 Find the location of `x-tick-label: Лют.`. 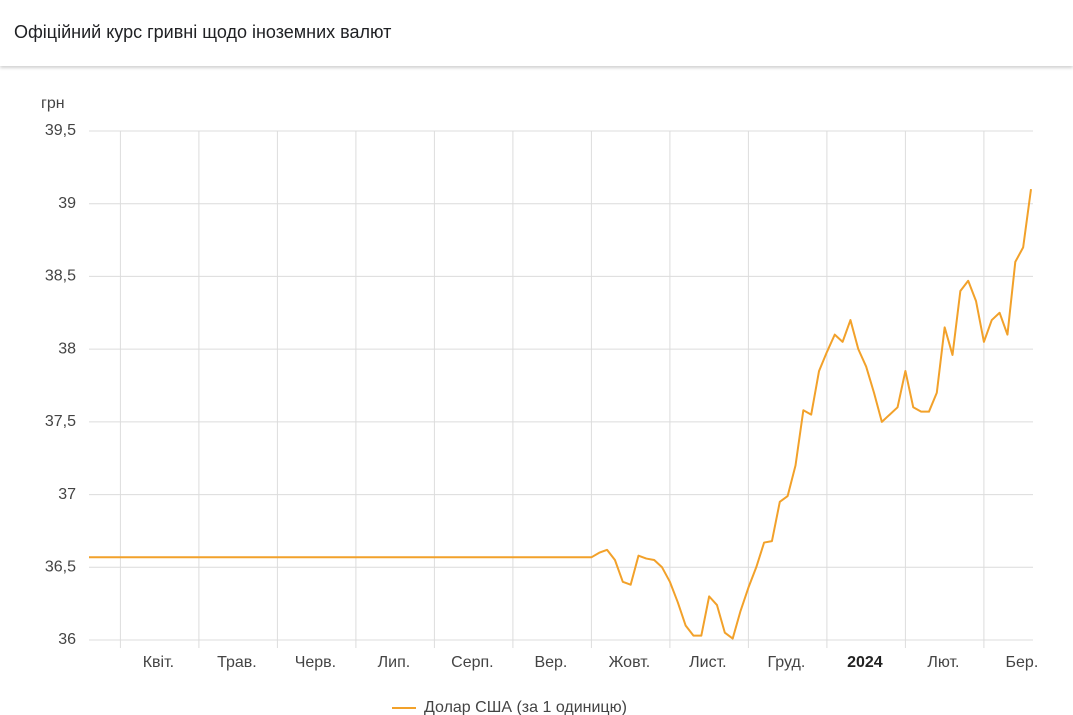

x-tick-label: Лют. is located at coordinates (943, 662).